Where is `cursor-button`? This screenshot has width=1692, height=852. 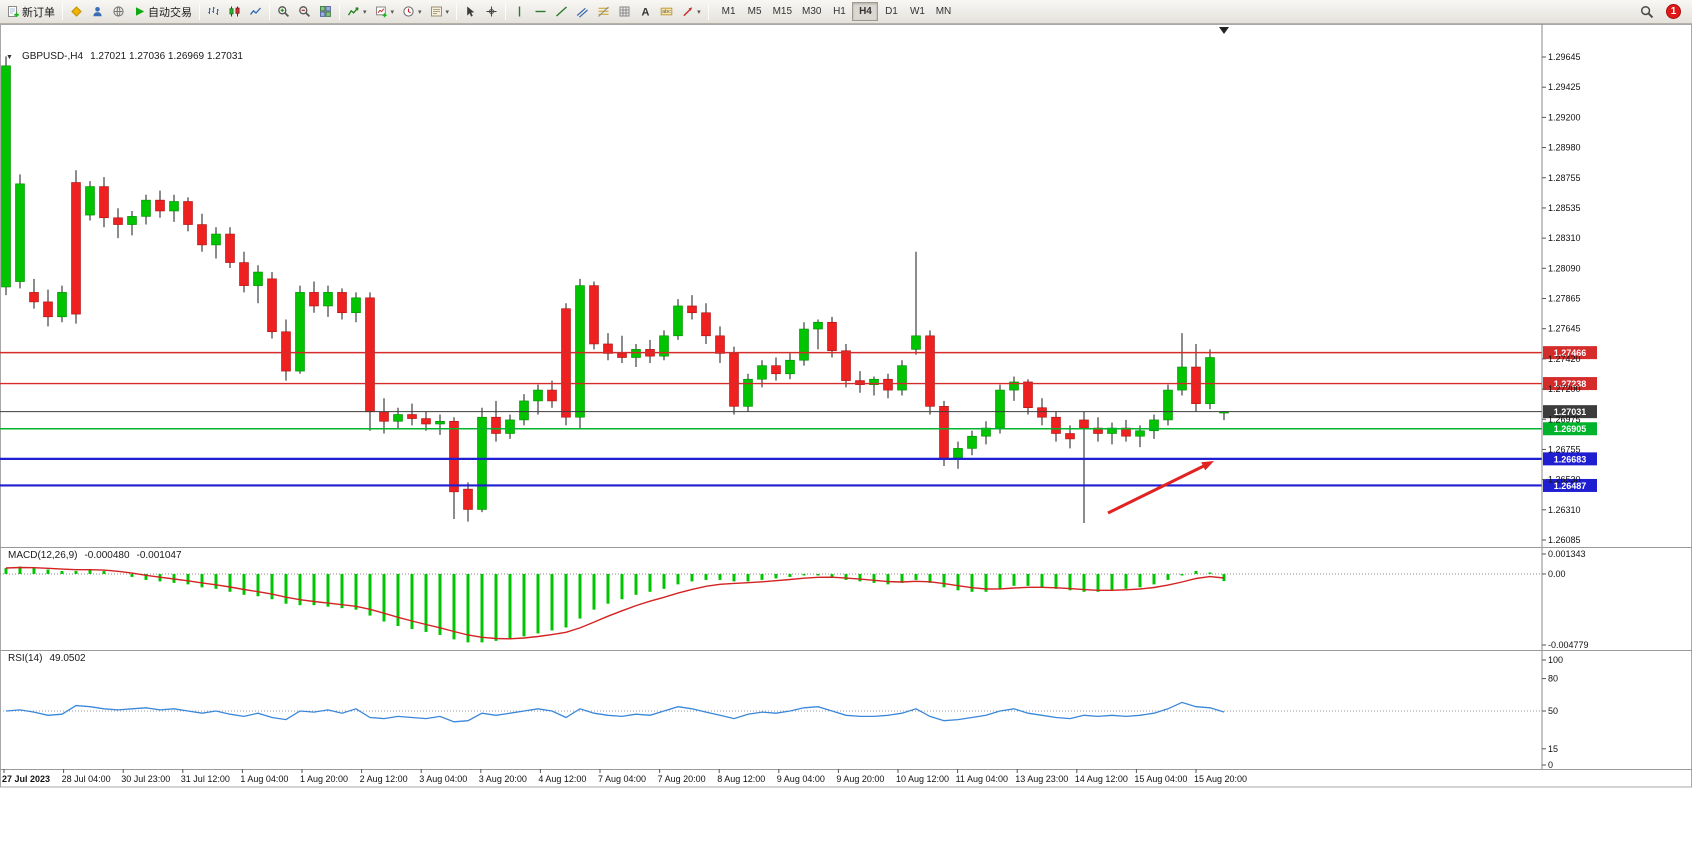
cursor-button is located at coordinates (470, 11).